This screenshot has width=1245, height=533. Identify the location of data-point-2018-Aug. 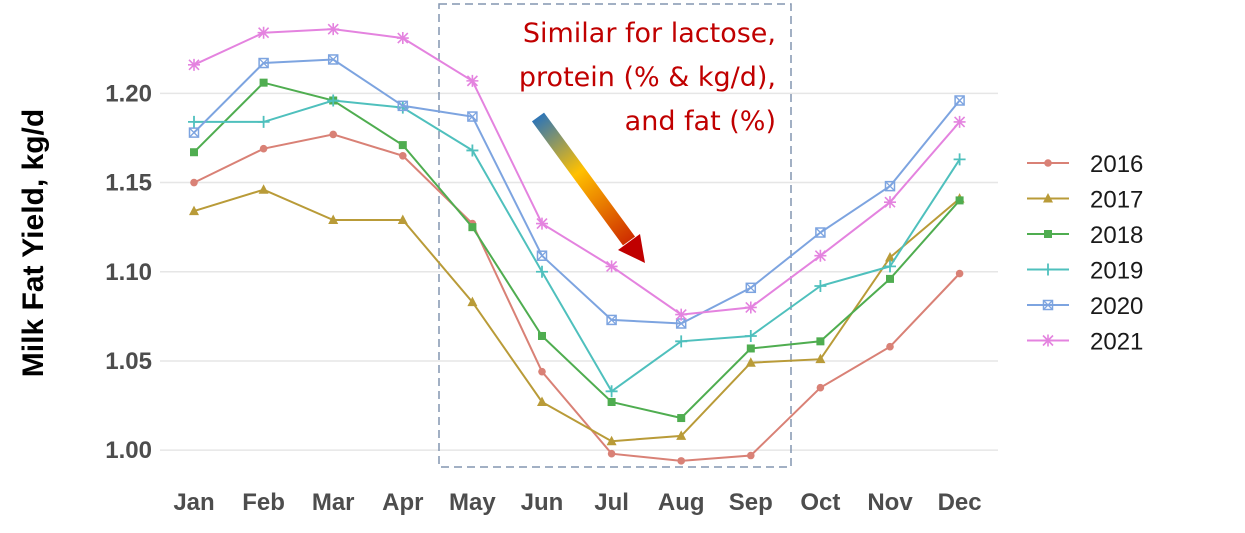
(681, 418).